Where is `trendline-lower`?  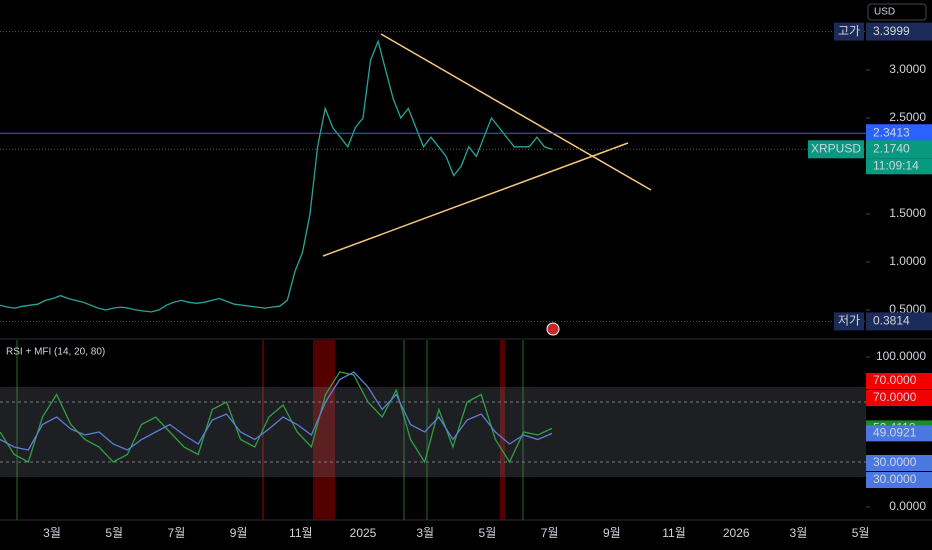 trendline-lower is located at coordinates (475, 199).